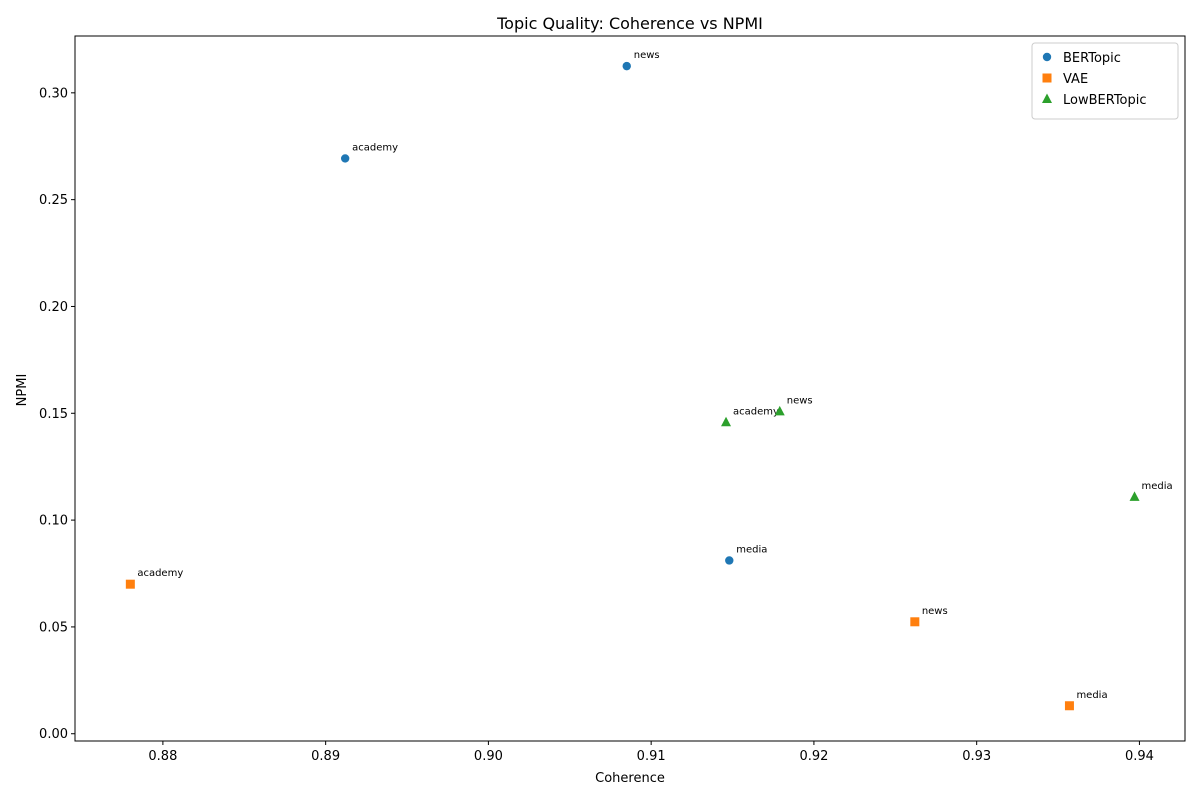 This screenshot has height=800, width=1200. What do you see at coordinates (947, 448) in the screenshot?
I see `series-lowbertopic: academy news media` at bounding box center [947, 448].